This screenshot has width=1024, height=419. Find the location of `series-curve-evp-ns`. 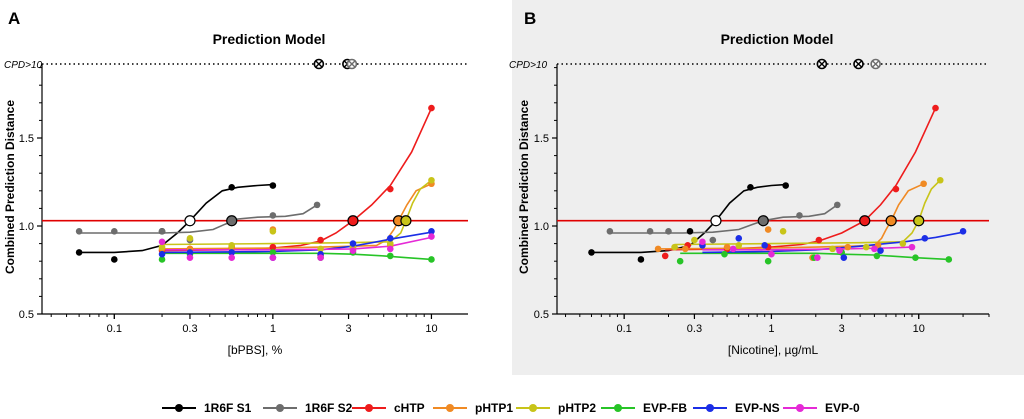

series-curve-evp-ns is located at coordinates (296, 242).